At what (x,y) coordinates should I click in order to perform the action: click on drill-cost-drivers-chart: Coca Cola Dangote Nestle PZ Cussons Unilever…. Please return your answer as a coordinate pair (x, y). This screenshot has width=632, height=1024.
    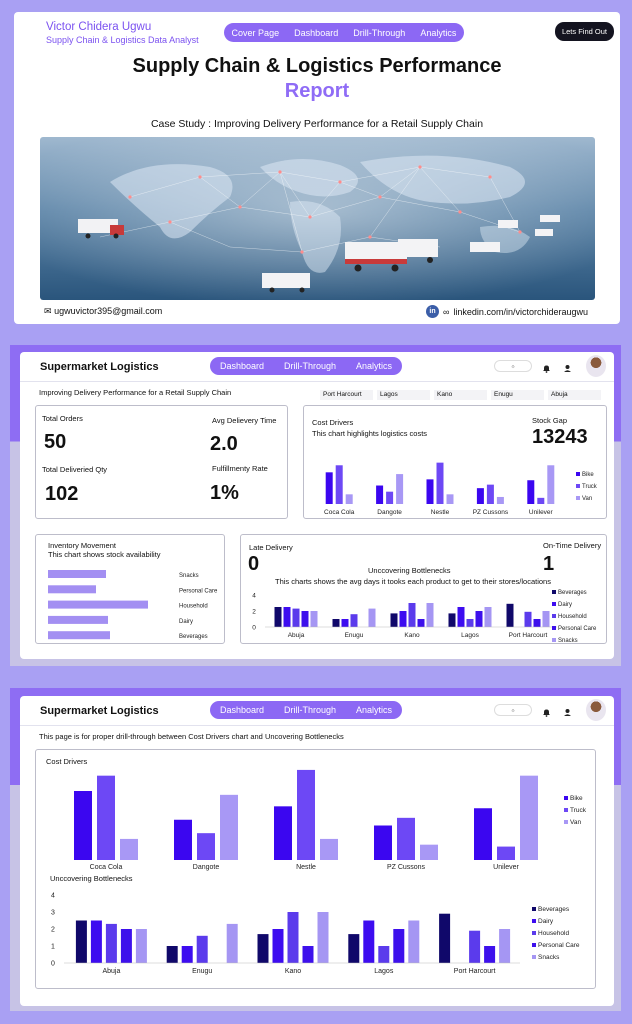
    Looking at the image, I should click on (330, 820).